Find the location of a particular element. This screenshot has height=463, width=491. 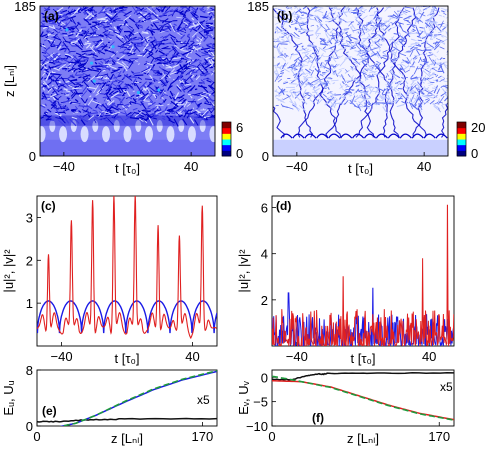

heatmap-hotspot is located at coordinates (94, 81).